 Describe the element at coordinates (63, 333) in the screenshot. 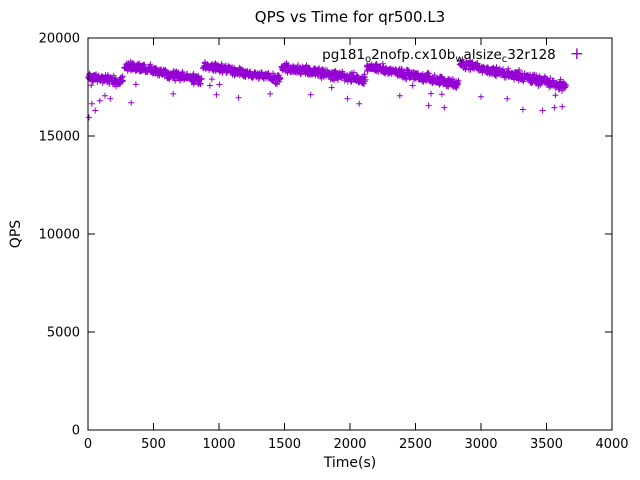

I see `svg-text: 5000` at that location.